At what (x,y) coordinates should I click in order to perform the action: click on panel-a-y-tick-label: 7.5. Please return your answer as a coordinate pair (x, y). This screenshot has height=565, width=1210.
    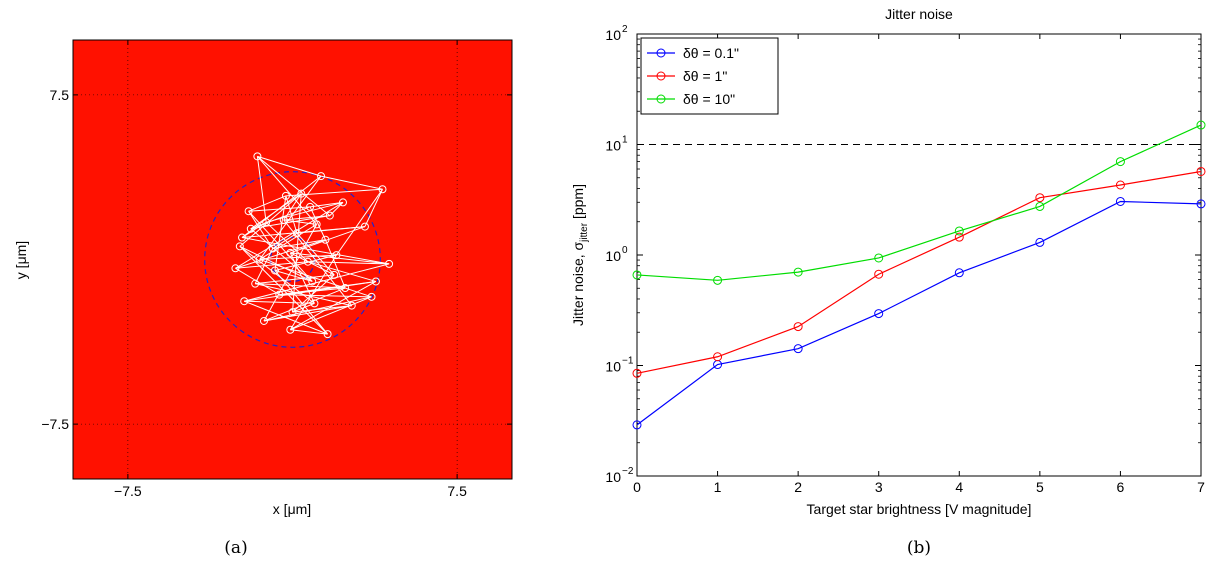
    Looking at the image, I should click on (60, 95).